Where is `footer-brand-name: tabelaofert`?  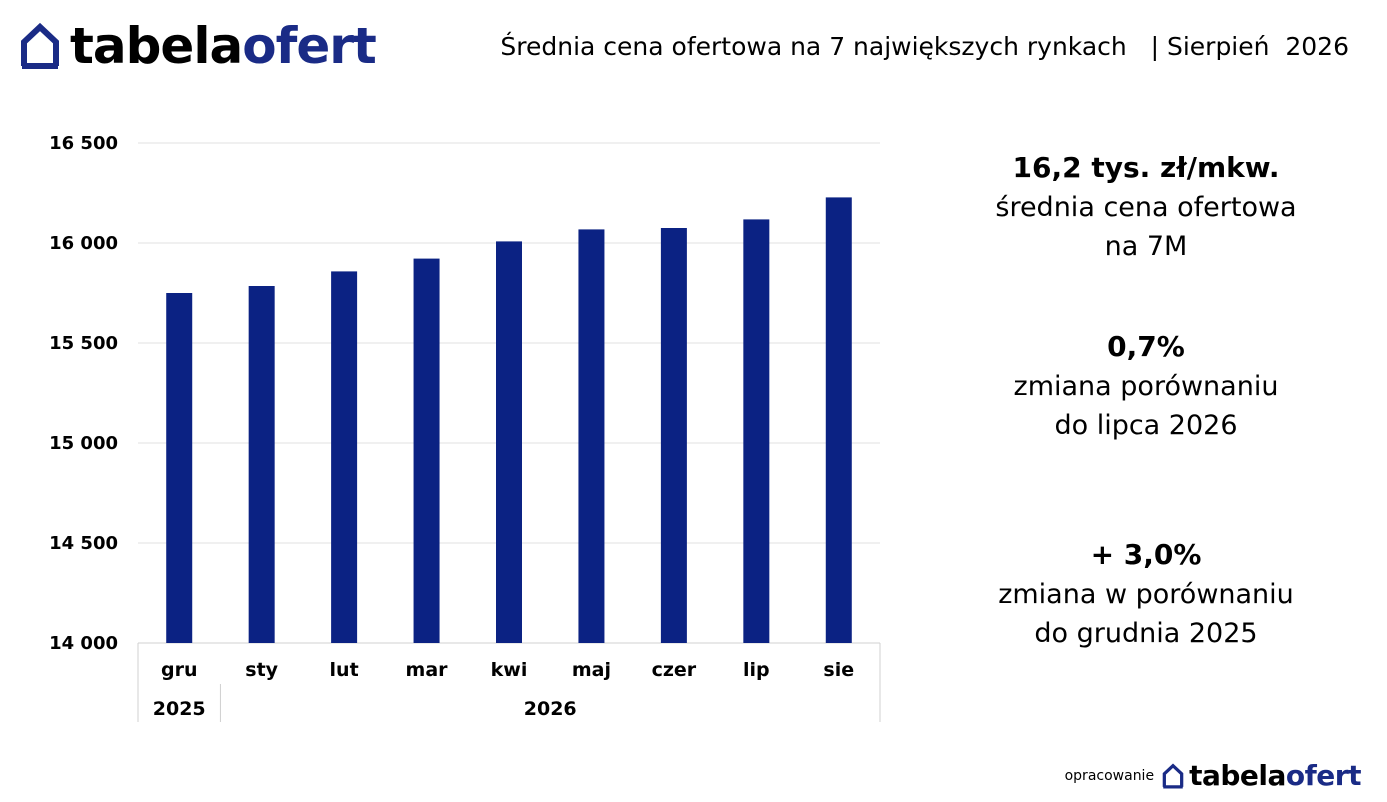 footer-brand-name: tabelaofert is located at coordinates (1275, 776).